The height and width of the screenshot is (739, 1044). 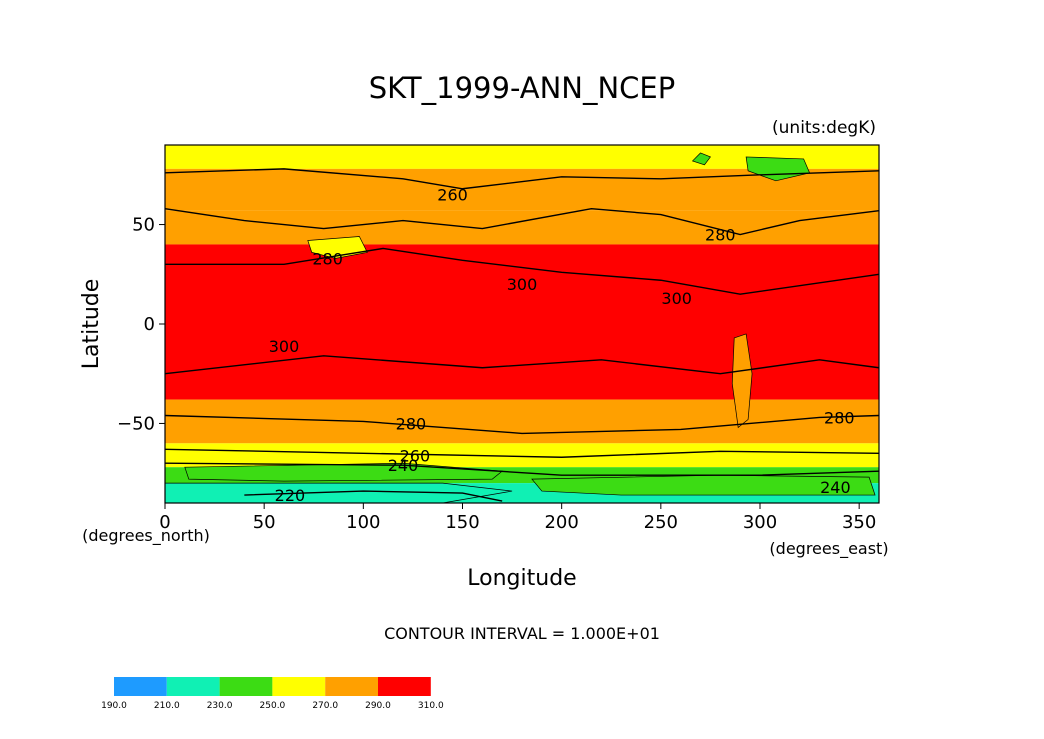 I want to click on greenland-cold-patch, so click(x=701, y=159).